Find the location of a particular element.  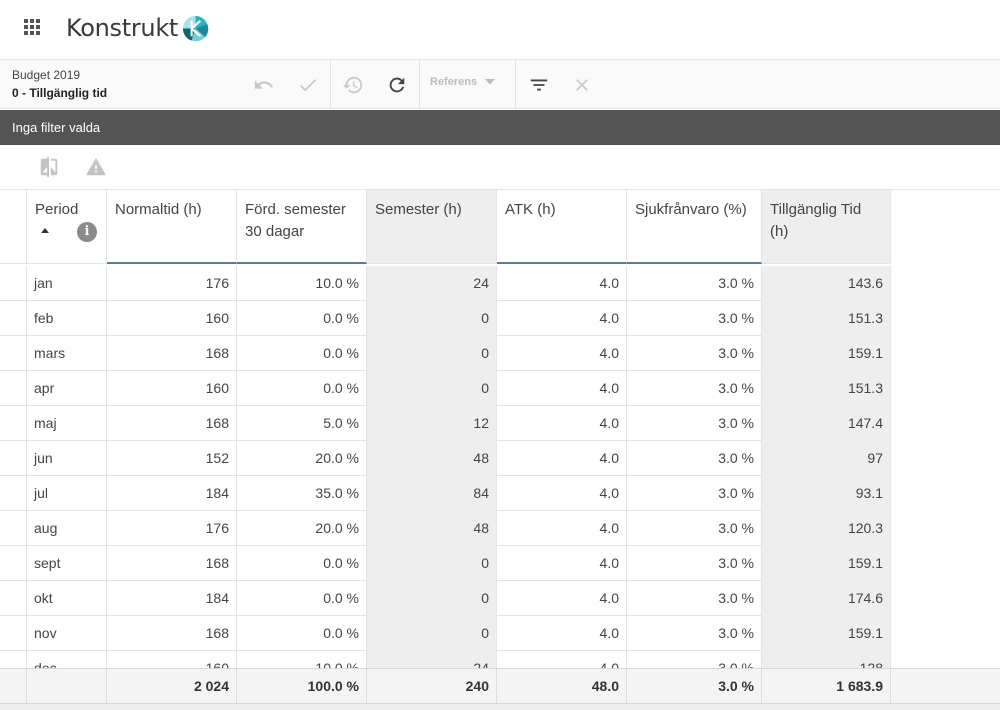

apps-grid-icon is located at coordinates (32, 27).